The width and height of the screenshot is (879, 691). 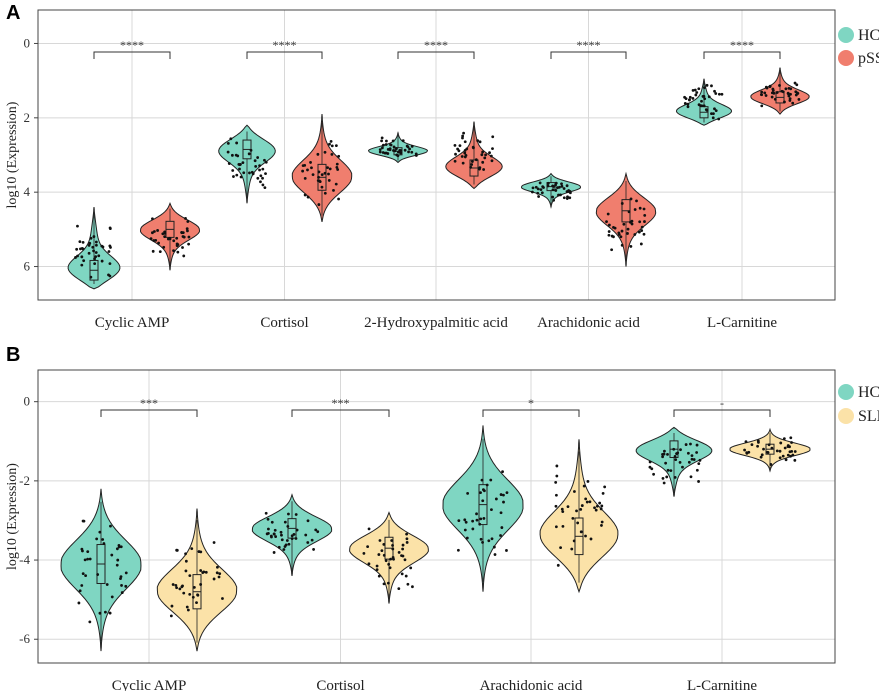 What do you see at coordinates (436, 55) in the screenshot?
I see `significance-bracket` at bounding box center [436, 55].